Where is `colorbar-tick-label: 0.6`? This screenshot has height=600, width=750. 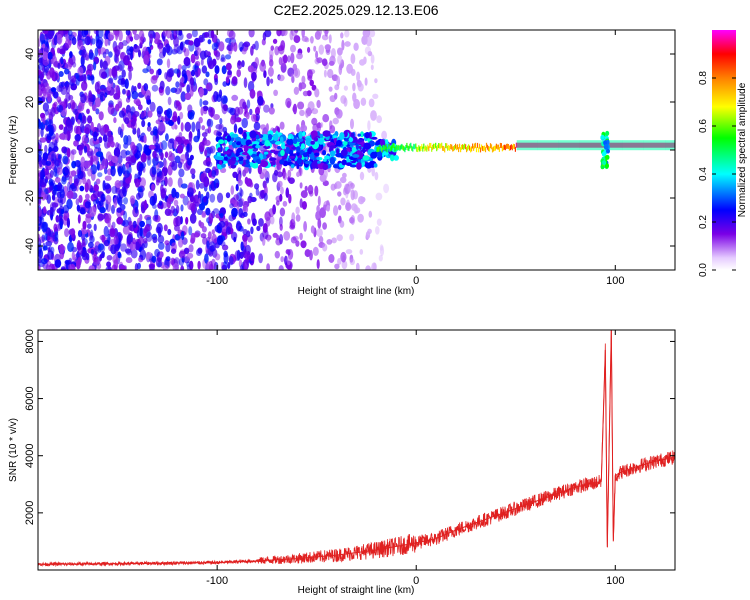
colorbar-tick-label: 0.6 is located at coordinates (703, 126).